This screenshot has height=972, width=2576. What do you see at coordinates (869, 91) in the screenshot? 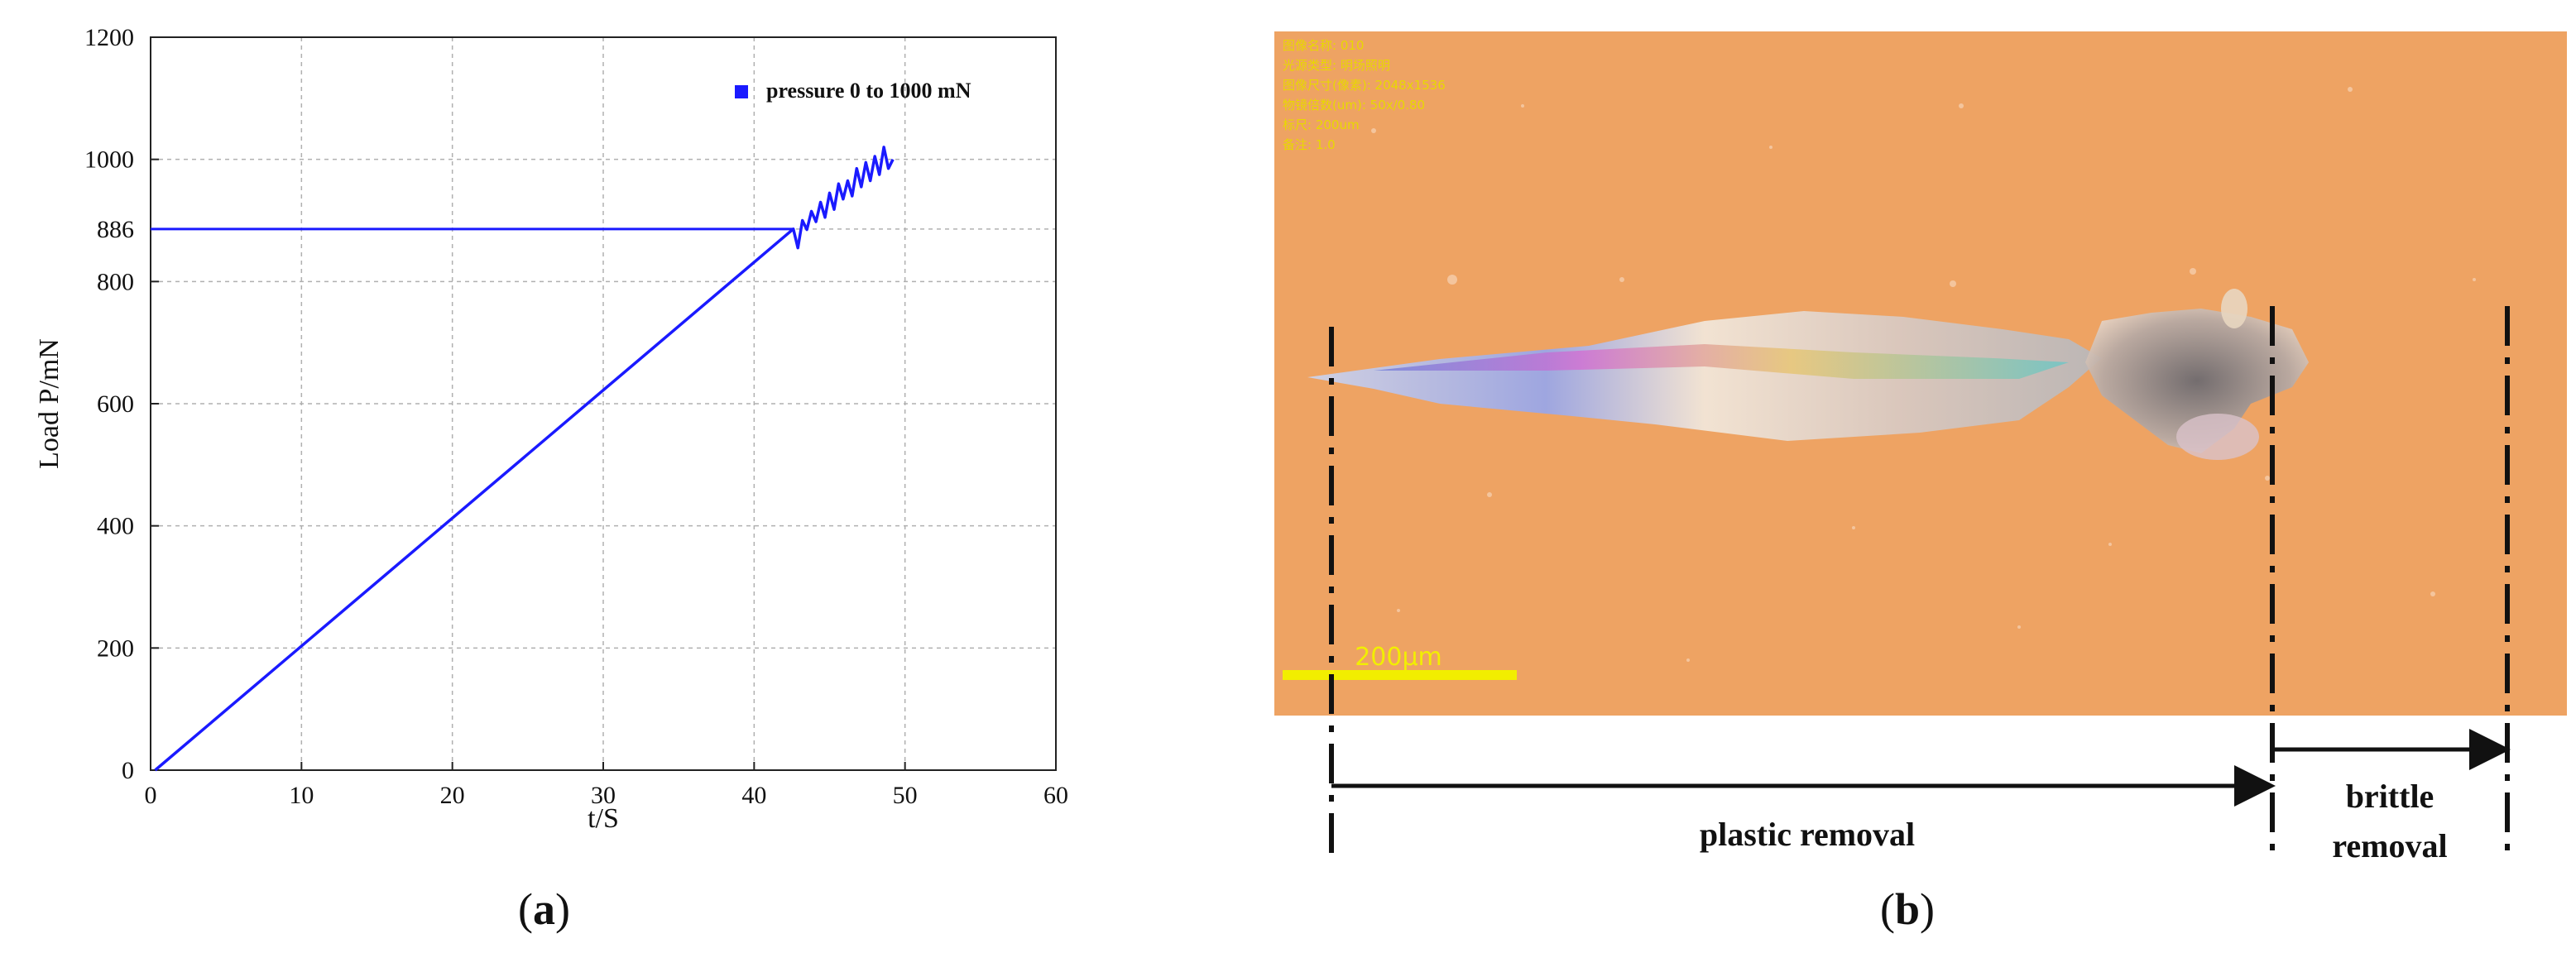
I see `legend-label: pressure 0 to 1000 mN` at bounding box center [869, 91].